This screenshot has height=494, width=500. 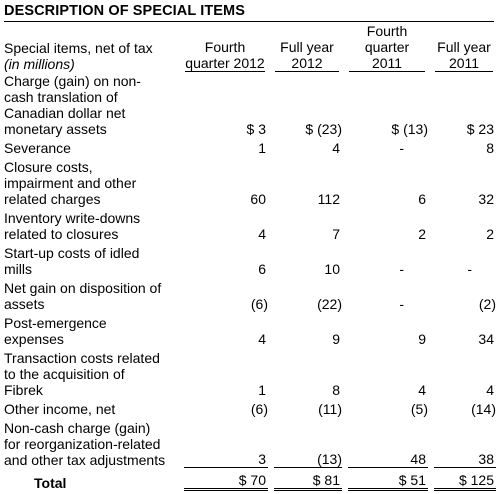 I want to click on row-value: 3, so click(x=262, y=459).